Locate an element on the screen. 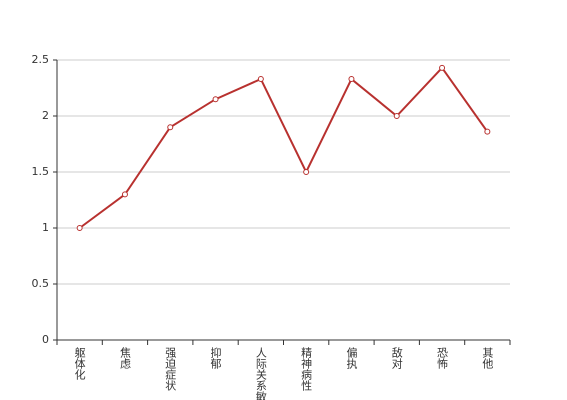 Image resolution: width=567 pixels, height=400 pixels. y-tick-label: 2 is located at coordinates (45, 115).